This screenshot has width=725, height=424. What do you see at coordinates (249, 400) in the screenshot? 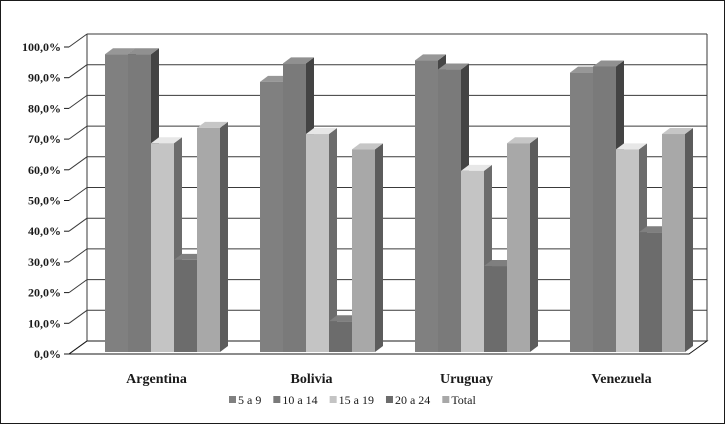
I see `legend-label: 5 a 9` at bounding box center [249, 400].